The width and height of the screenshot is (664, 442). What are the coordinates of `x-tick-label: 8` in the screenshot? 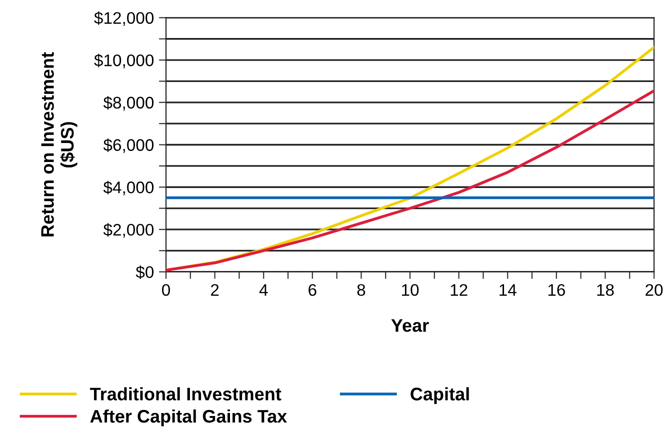 It's located at (361, 290).